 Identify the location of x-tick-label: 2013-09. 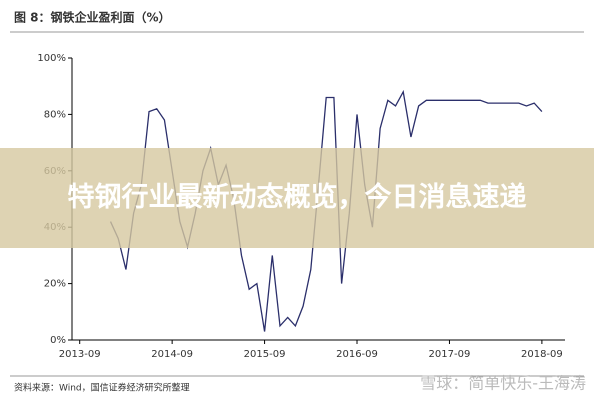
(80, 354).